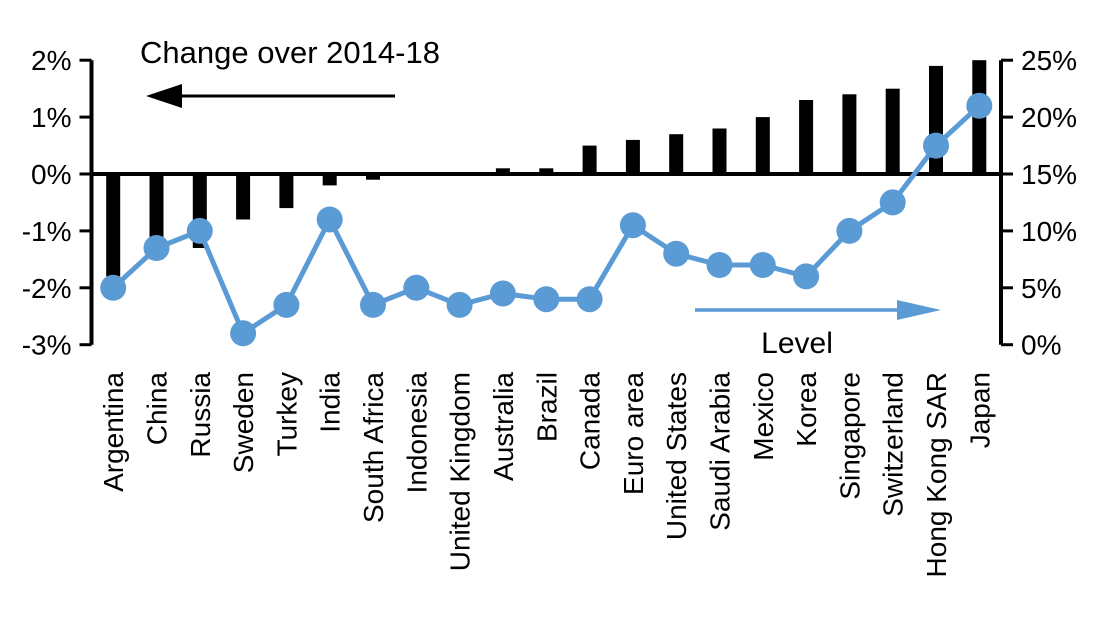  What do you see at coordinates (290, 52) in the screenshot?
I see `bar-series-annotation-text: Change over 2014-18` at bounding box center [290, 52].